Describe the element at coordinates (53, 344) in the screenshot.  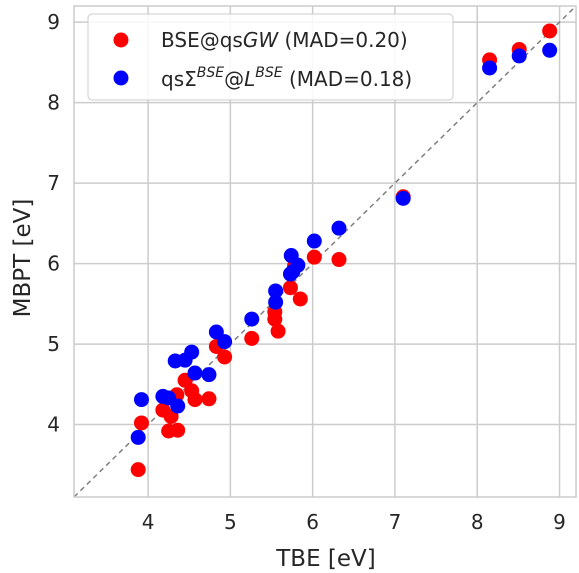
I see `y-tick-label: 5` at that location.